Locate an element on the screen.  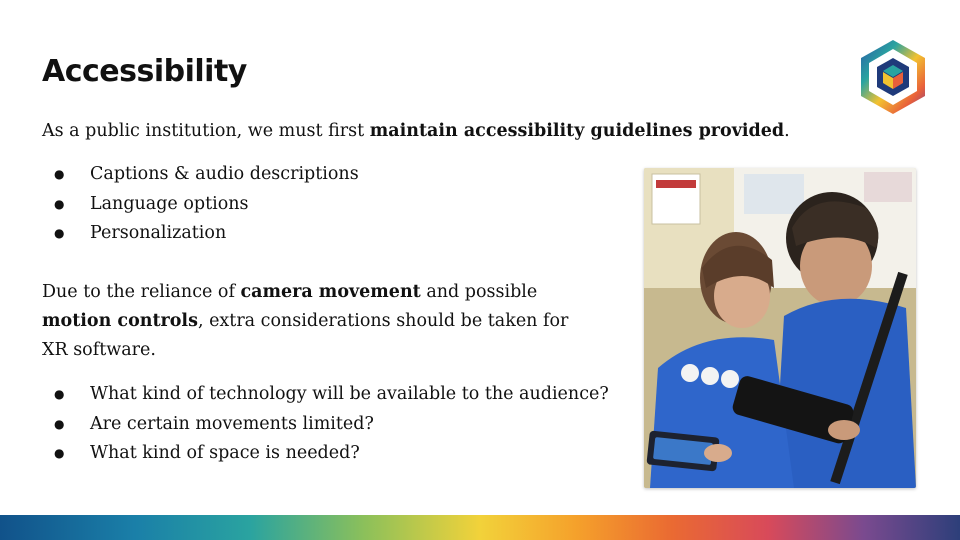
bullet-item: Are certain movements limited? is located at coordinates (325, 425).